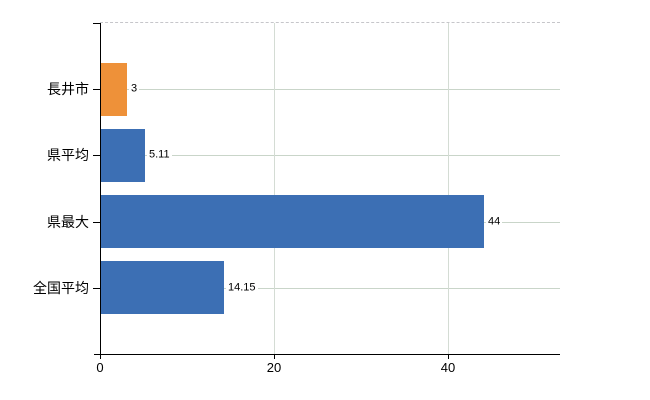  Describe the element at coordinates (159, 155) in the screenshot. I see `bar-value-label: 5.11` at that location.